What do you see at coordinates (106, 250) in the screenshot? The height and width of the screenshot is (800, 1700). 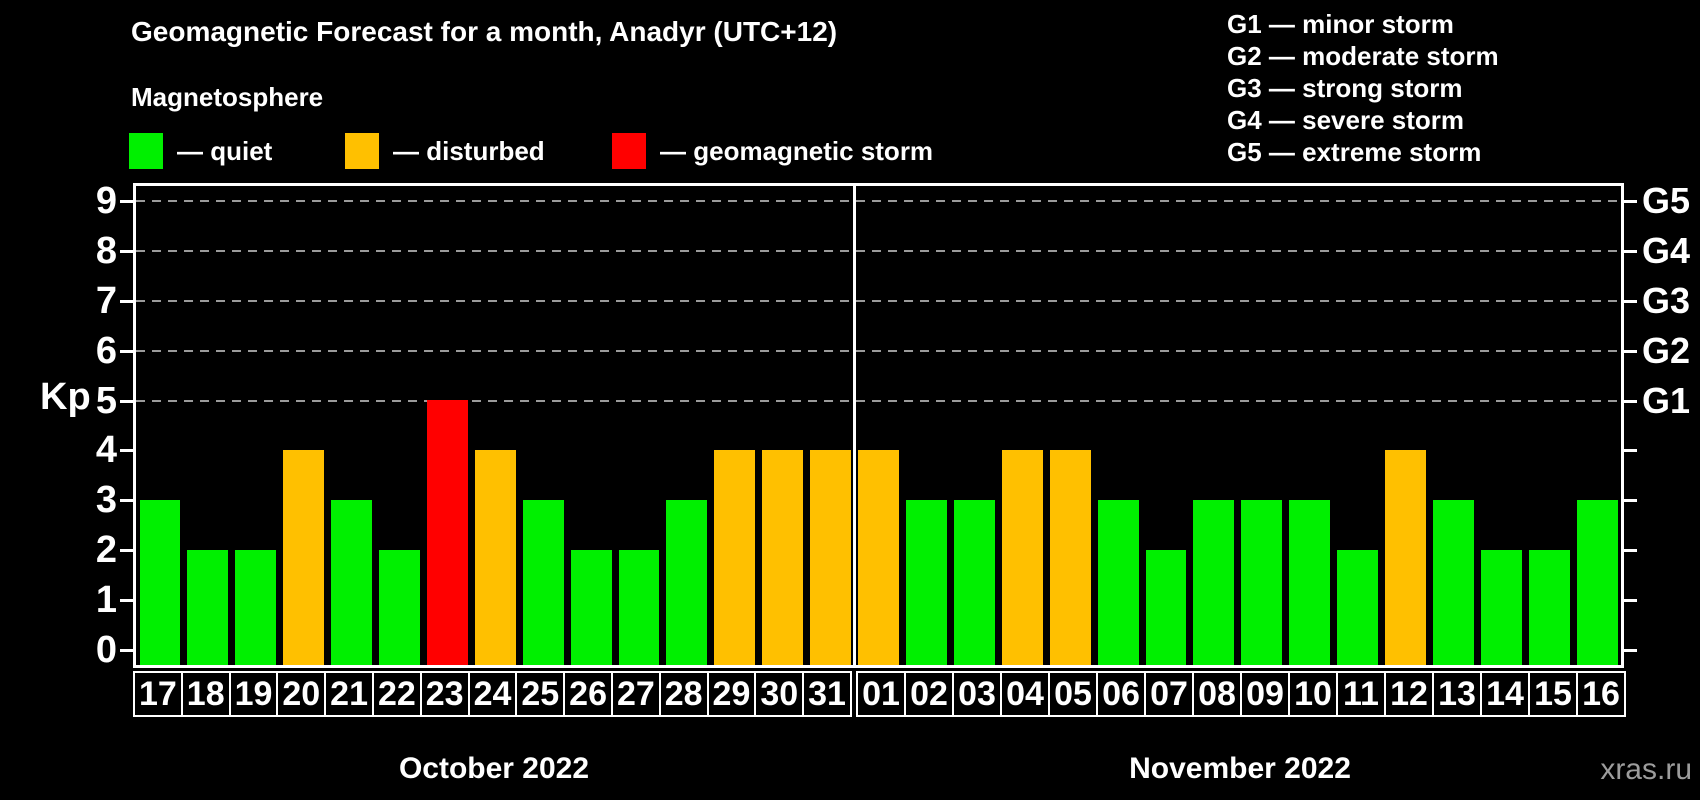 I see `y-tick-label: 8` at bounding box center [106, 250].